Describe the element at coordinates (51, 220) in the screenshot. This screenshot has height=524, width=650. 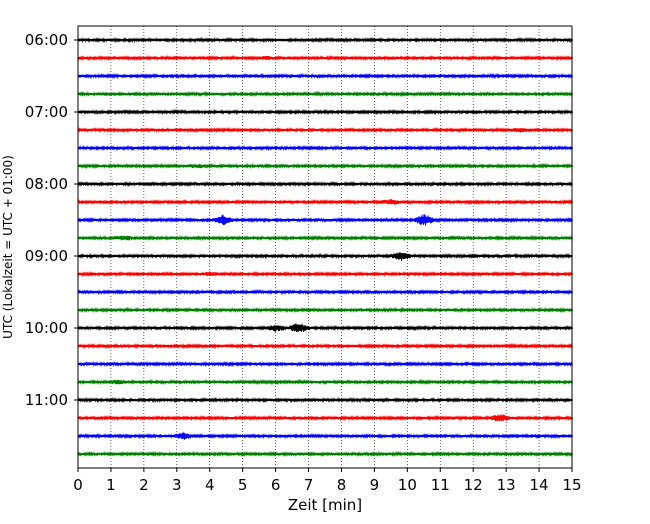
I see `y-axis: 06:00 07:00 08:00 09:00 10:00 11:00` at that location.